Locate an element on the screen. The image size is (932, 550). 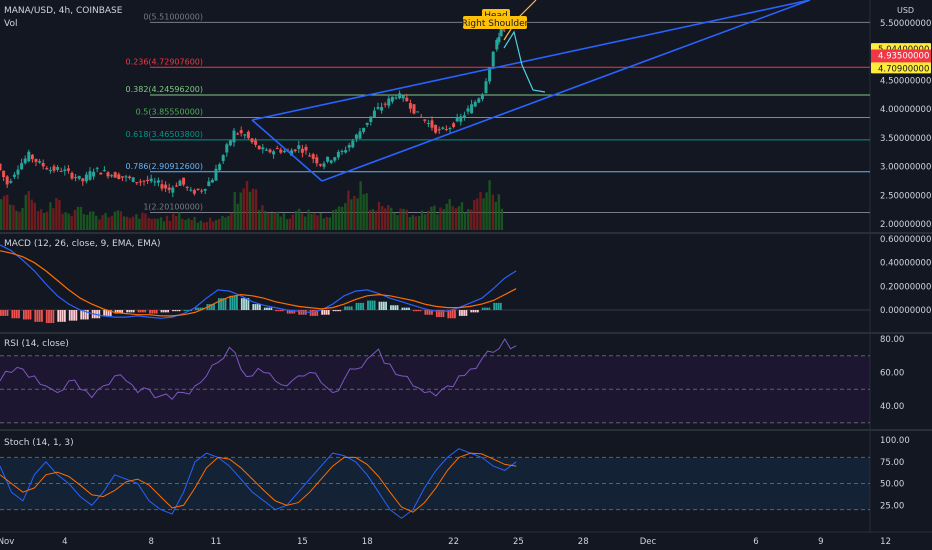
rsi-line is located at coordinates (258, 369).